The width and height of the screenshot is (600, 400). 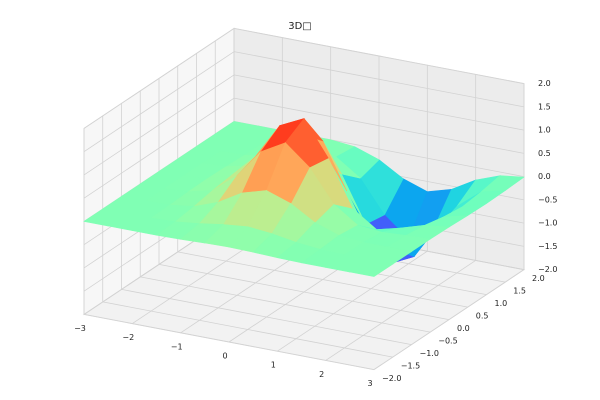 What do you see at coordinates (369, 383) in the screenshot?
I see `x-tick-label: 3` at bounding box center [369, 383].